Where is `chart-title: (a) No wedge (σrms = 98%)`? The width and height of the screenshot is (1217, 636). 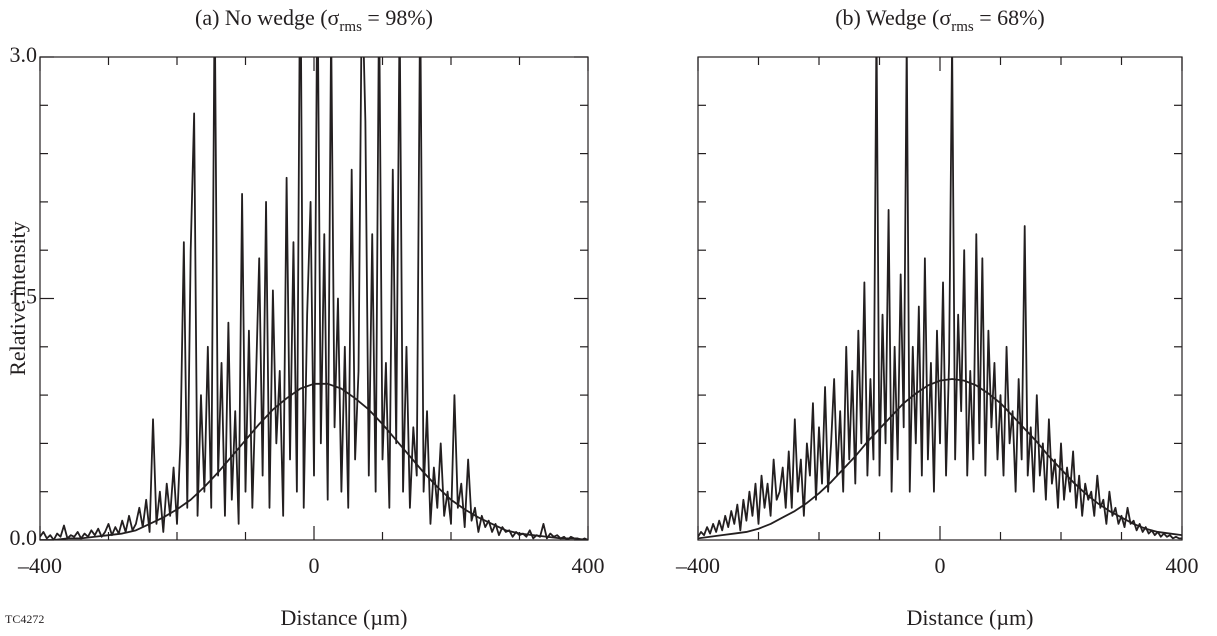
chart-title: (a) No wedge (σrms = 98%) is located at coordinates (314, 20).